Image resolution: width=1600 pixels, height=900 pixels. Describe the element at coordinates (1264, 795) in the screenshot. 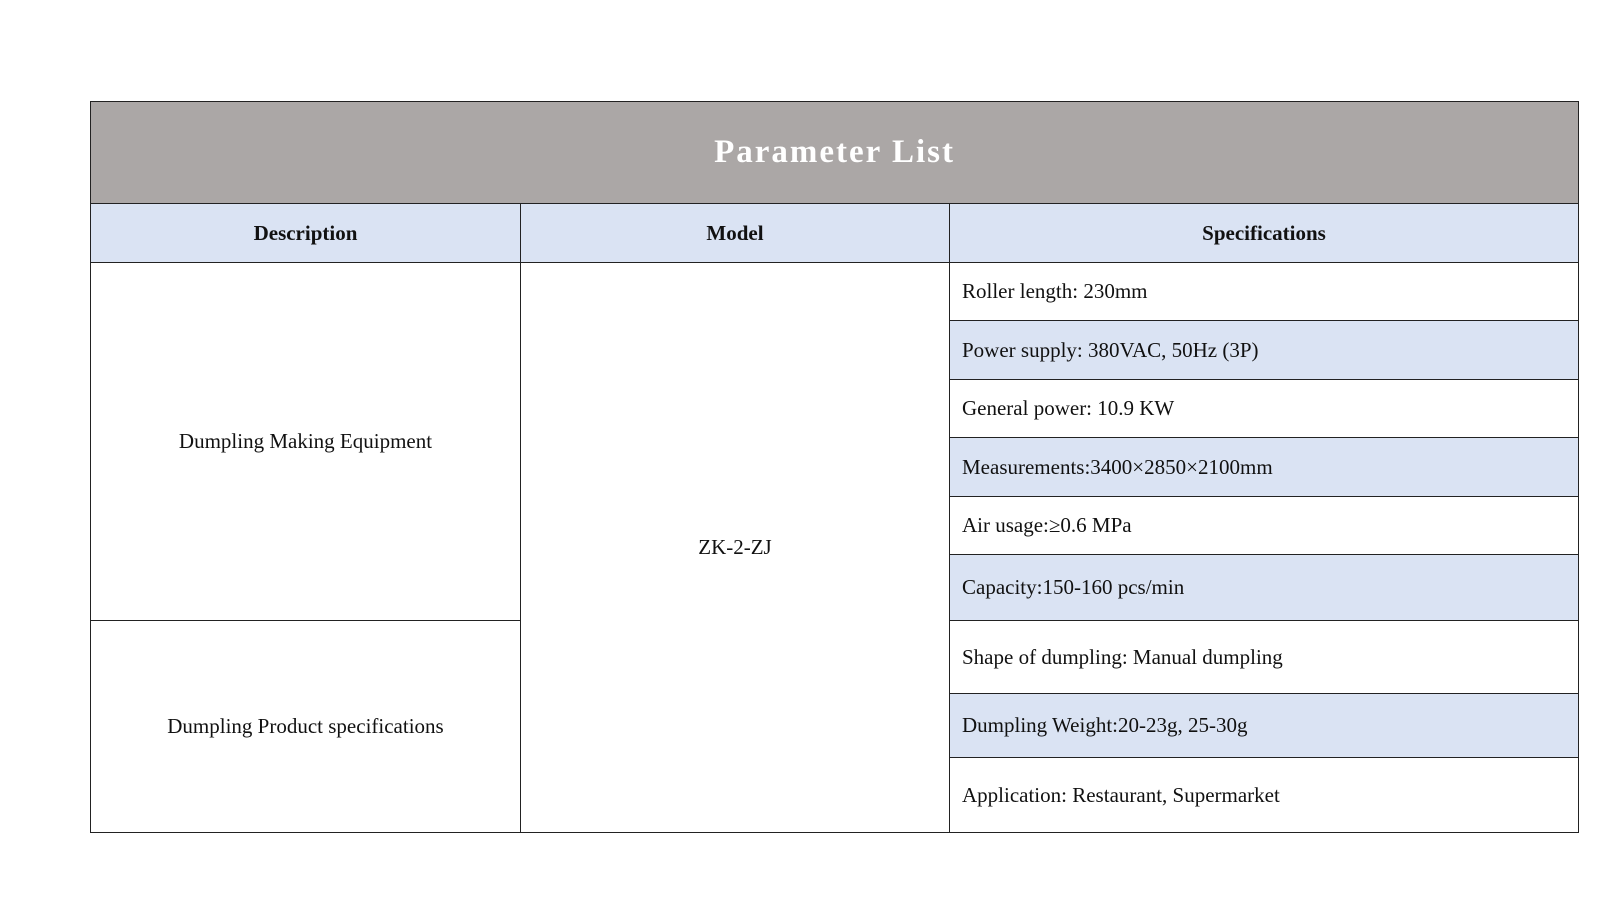

I see `spec-row: Application: Restaurant, Supermarket` at that location.